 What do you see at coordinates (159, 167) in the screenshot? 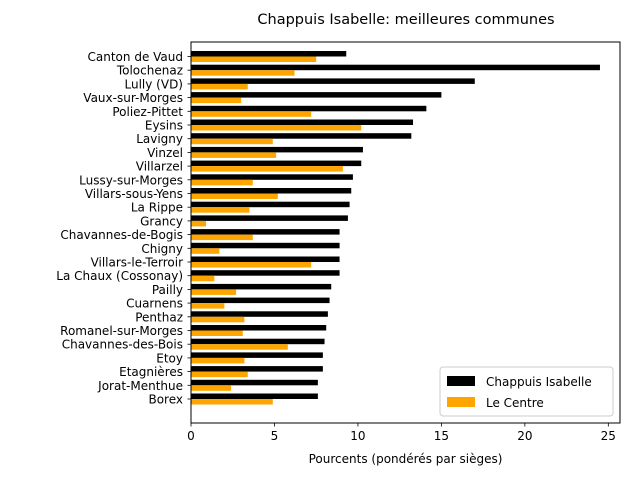
I see `y-tick-label: Villarzel` at bounding box center [159, 167].